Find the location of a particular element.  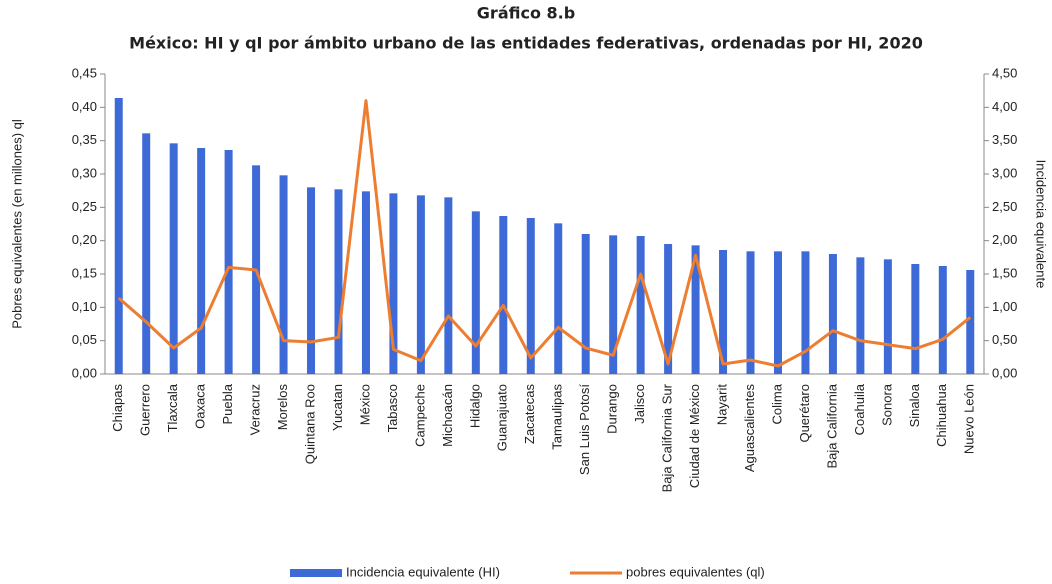

x-tick-label: Nayarit is located at coordinates (721, 405).